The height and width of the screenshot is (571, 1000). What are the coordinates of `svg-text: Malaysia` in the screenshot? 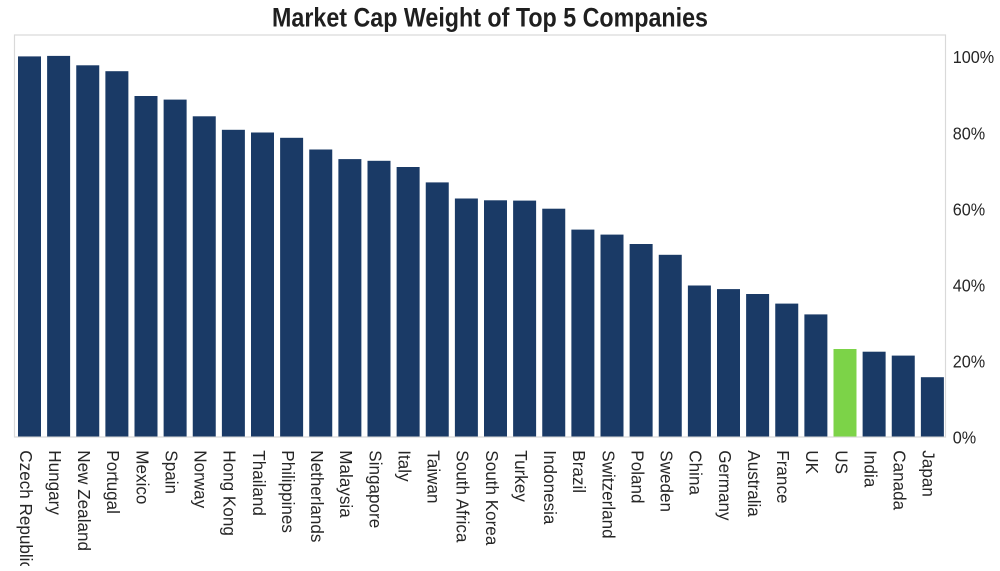 It's located at (346, 484).